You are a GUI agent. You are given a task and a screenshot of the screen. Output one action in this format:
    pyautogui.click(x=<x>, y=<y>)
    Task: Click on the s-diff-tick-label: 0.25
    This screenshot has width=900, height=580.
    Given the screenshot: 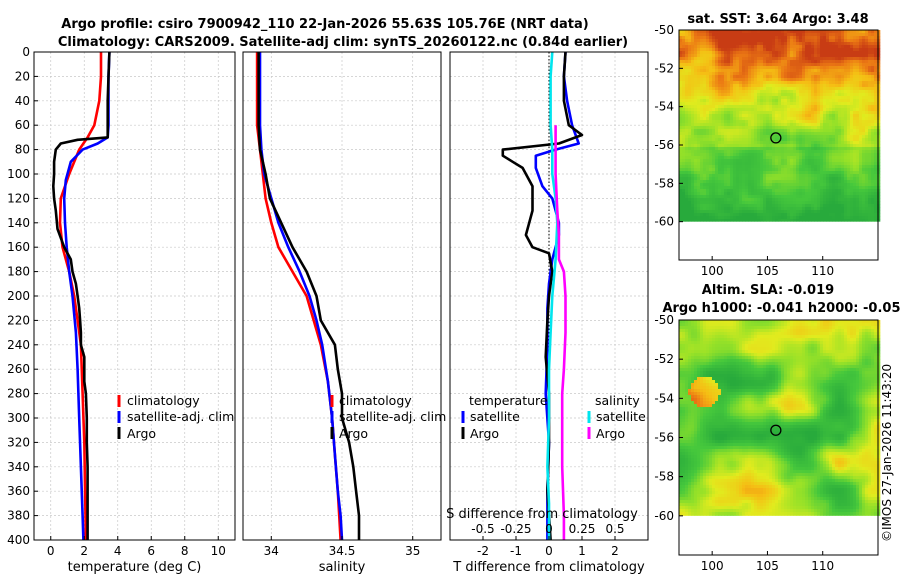 What is the action you would take?
    pyautogui.click(x=582, y=529)
    